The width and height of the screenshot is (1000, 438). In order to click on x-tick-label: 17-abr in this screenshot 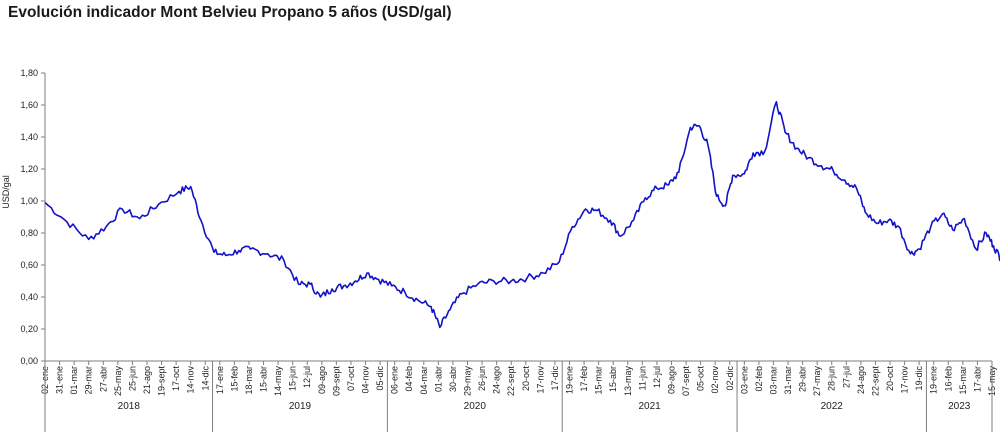, I will do `click(977, 379)`.